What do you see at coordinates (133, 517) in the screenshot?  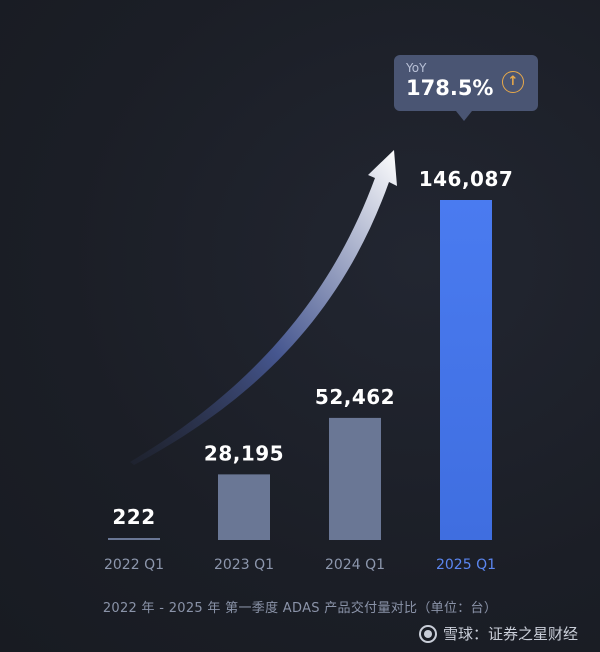 I see `bar-value-label: 222` at bounding box center [133, 517].